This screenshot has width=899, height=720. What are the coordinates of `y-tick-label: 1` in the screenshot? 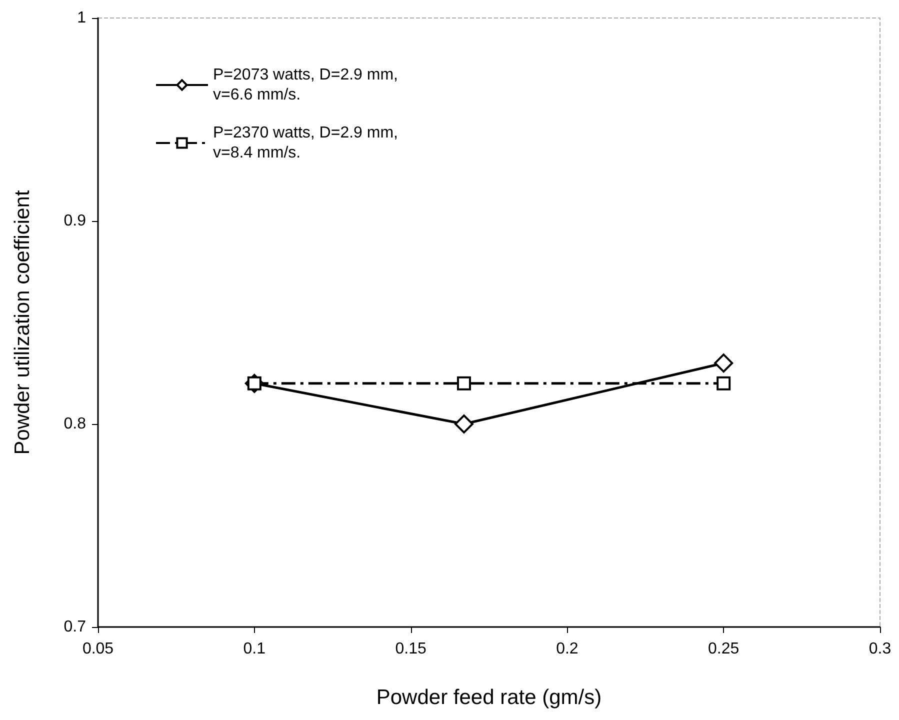 It's located at (81, 18).